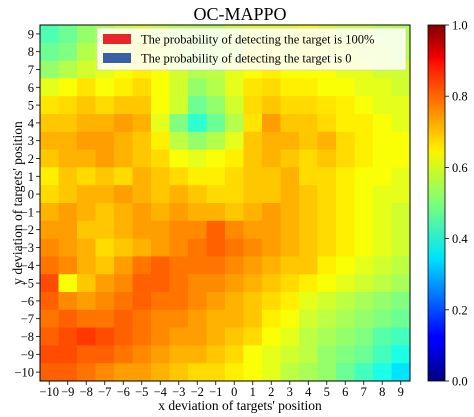  What do you see at coordinates (31, 123) in the screenshot?
I see `y-tick-label: 4` at bounding box center [31, 123].